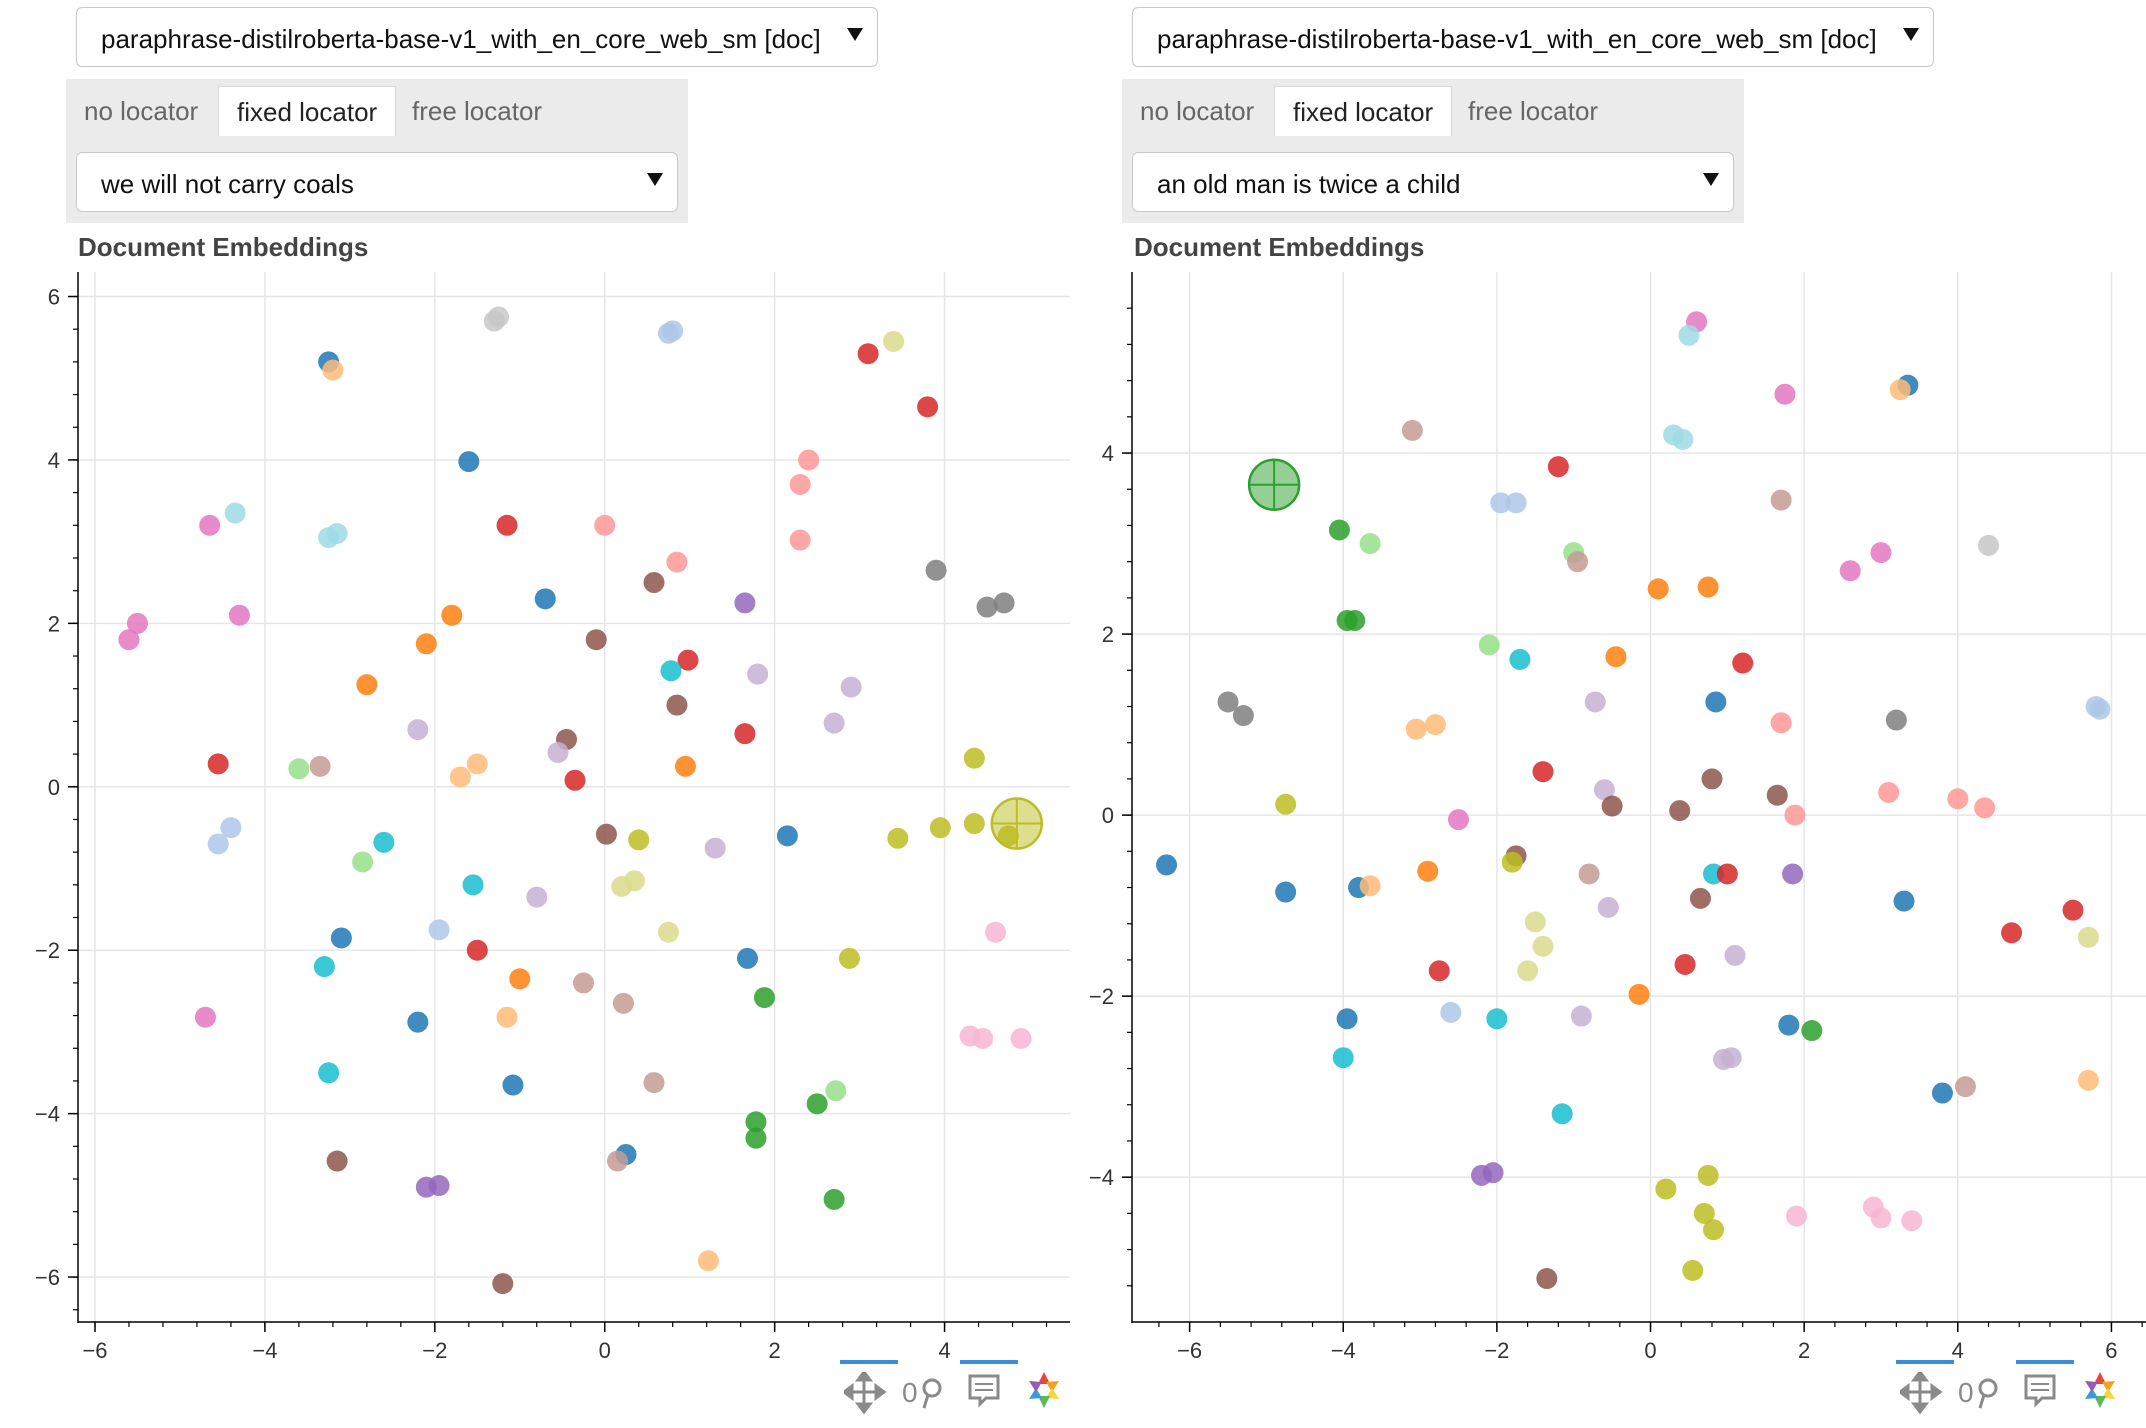 The height and width of the screenshot is (1428, 2146). I want to click on pan-tool, so click(1925, 1390).